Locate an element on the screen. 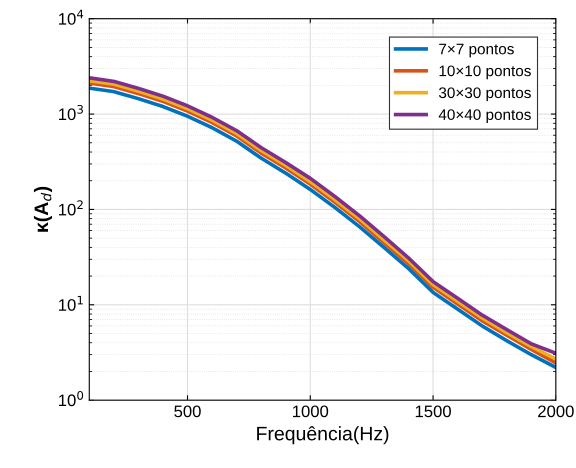  x-tick-label: 1500 is located at coordinates (433, 411).